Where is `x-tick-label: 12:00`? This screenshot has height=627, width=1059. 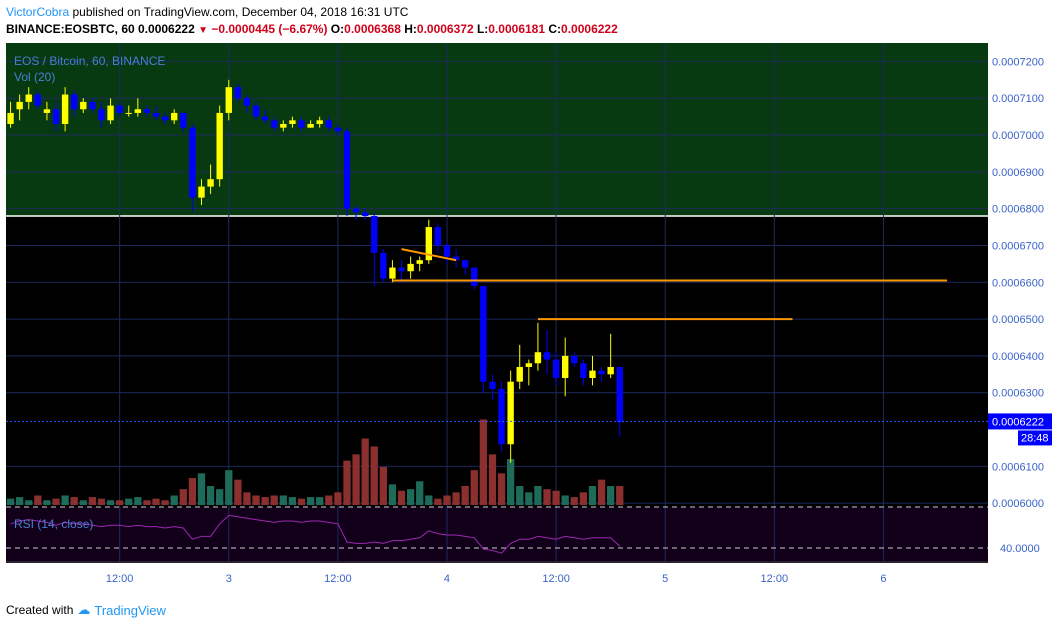
x-tick-label: 12:00 is located at coordinates (556, 579).